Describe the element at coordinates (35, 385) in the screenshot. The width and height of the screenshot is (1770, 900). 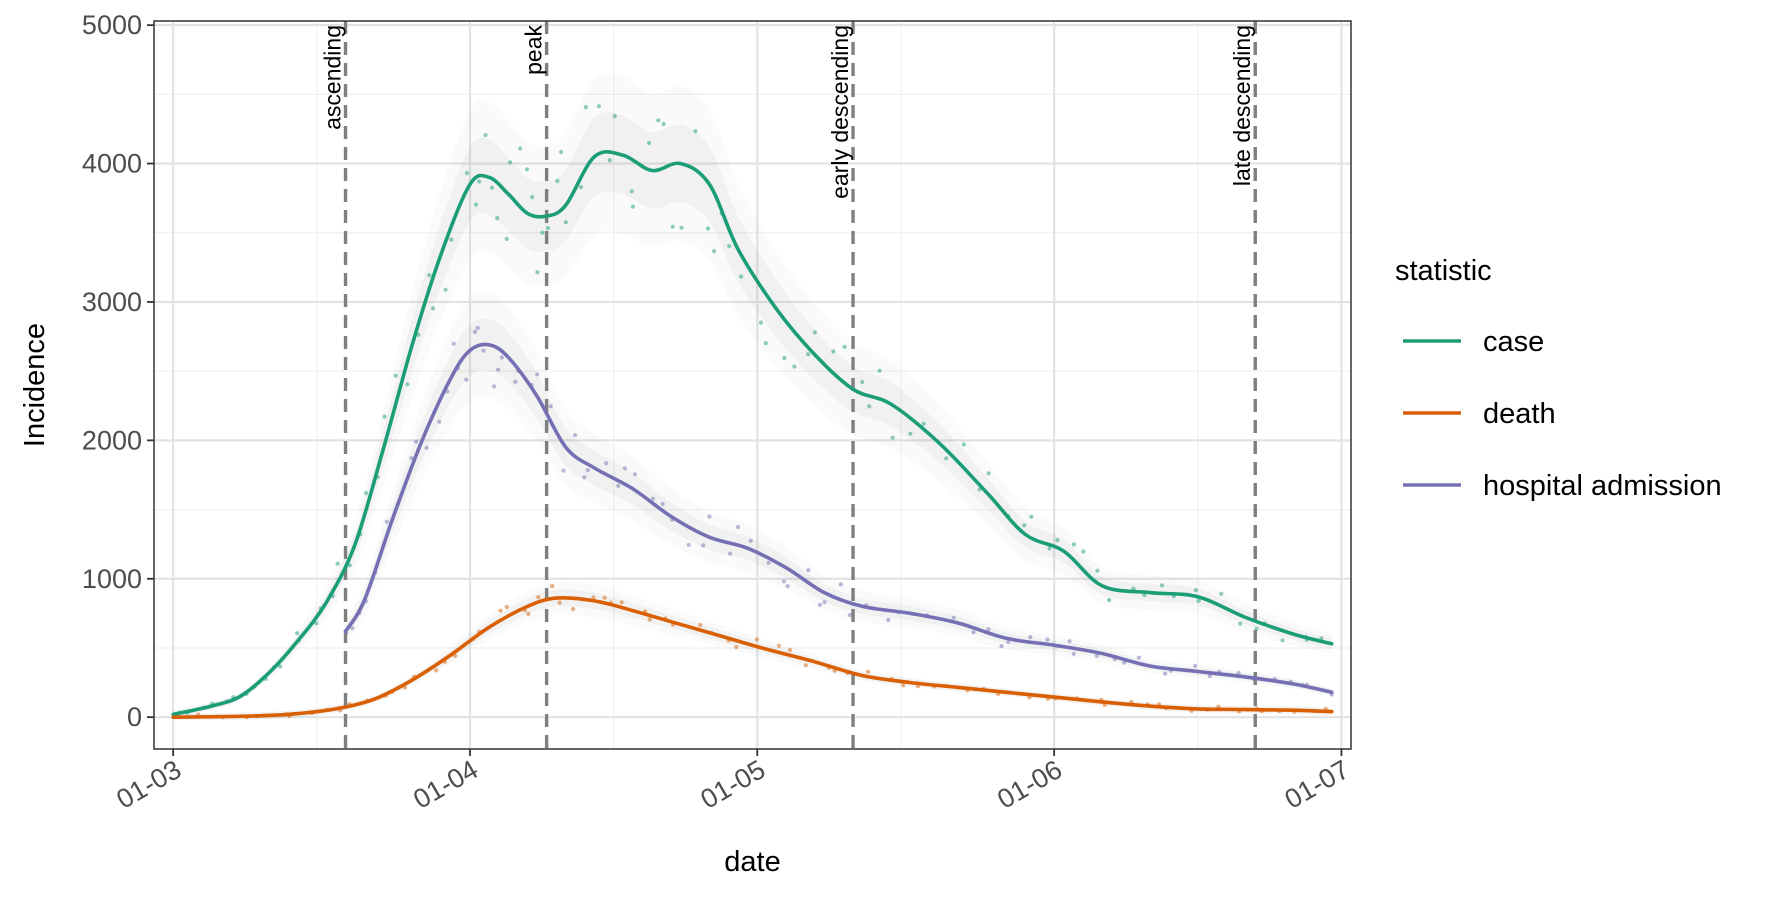
I see `y-axis-title: Incidence` at that location.